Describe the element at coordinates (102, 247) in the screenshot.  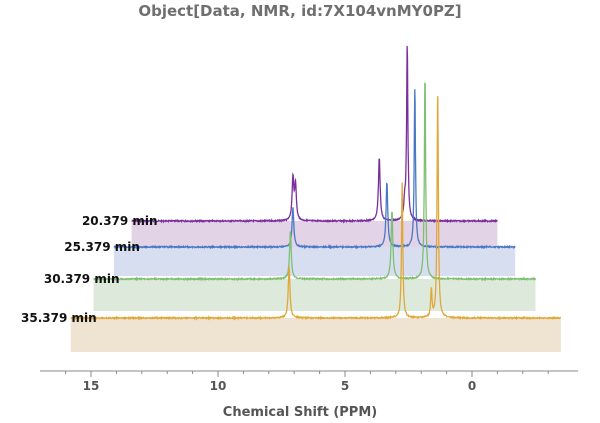
I see `trace-label: 25.379 min` at that location.